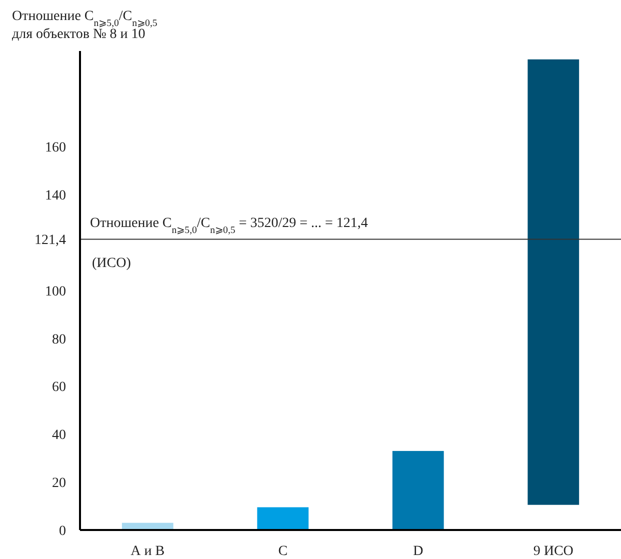  I want to click on y-tick-label: 40, so click(59, 436).